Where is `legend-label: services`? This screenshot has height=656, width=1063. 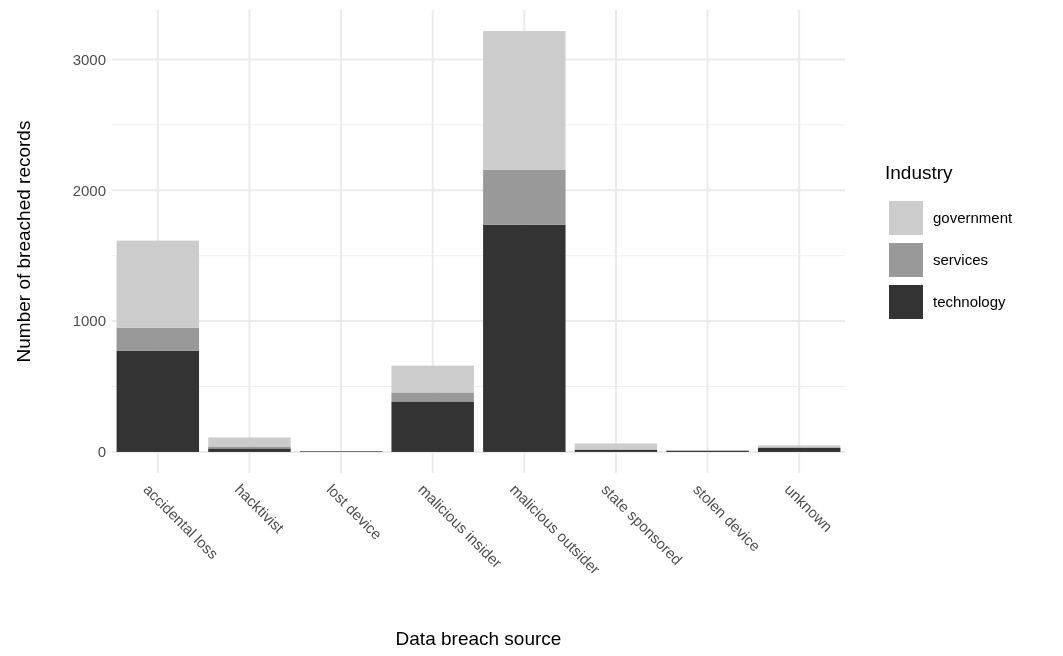
legend-label: services is located at coordinates (961, 260).